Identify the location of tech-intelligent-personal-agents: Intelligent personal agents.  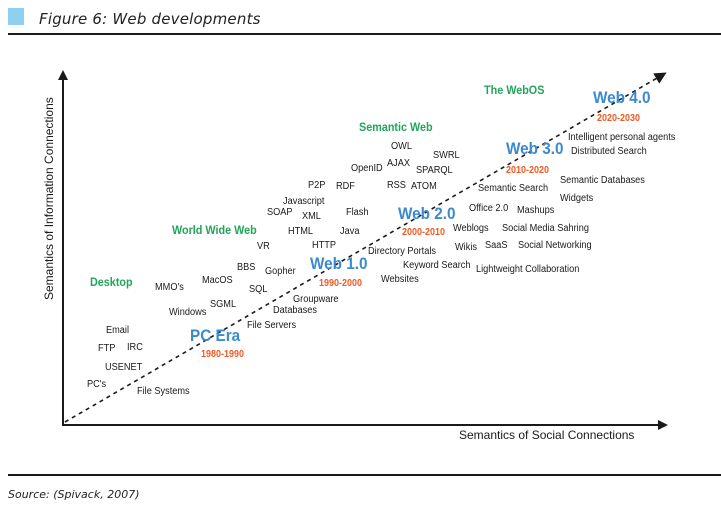
(622, 137).